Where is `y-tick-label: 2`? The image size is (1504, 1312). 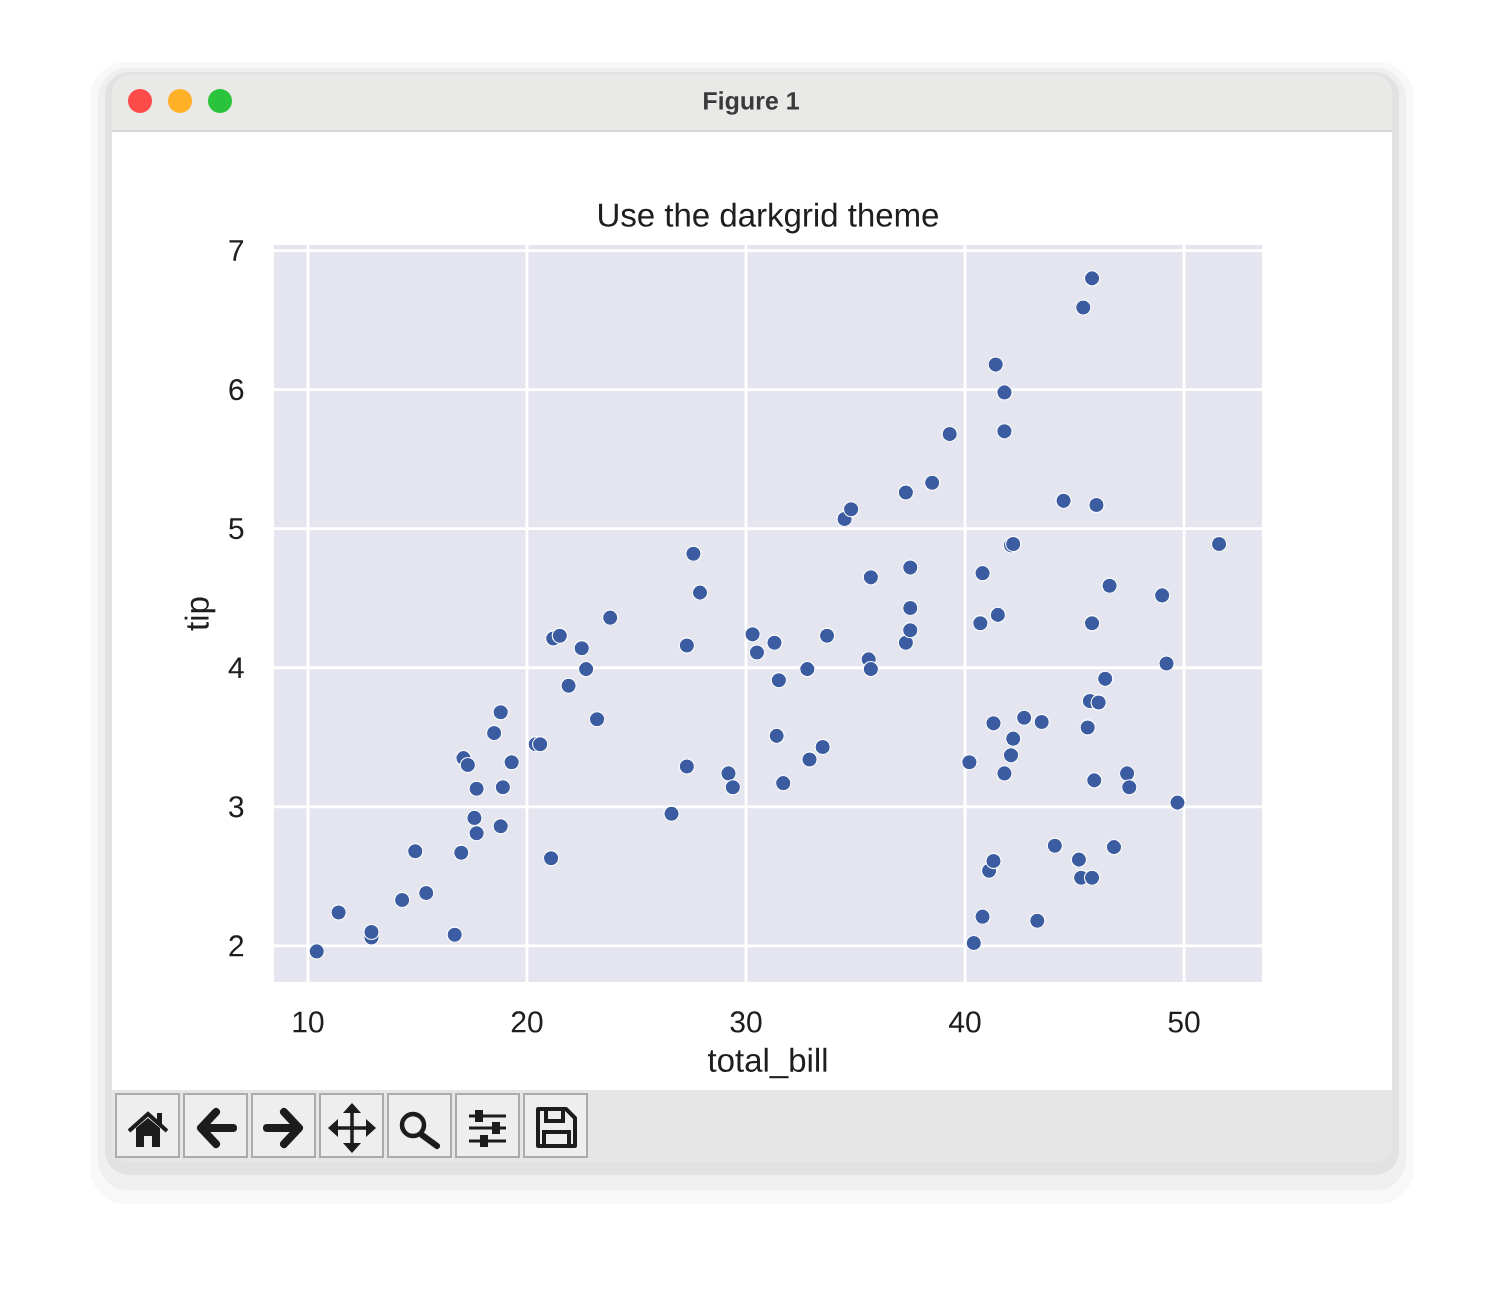 y-tick-label: 2 is located at coordinates (236, 946).